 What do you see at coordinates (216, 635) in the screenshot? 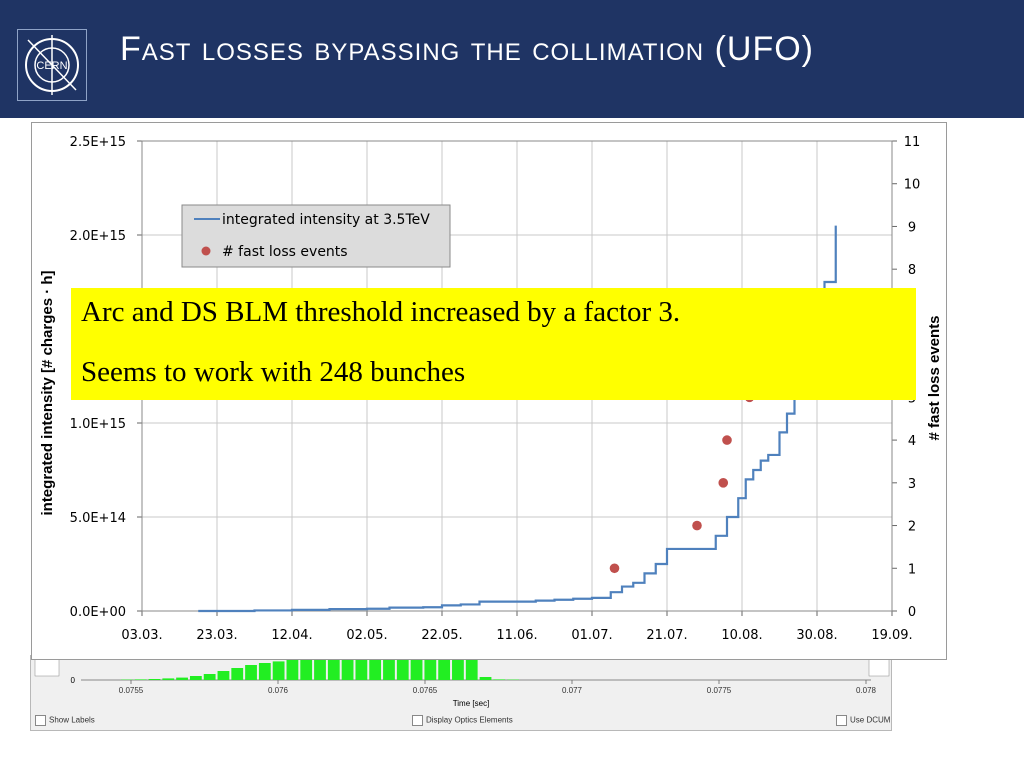
I see `x-tick-label: 23.03.` at bounding box center [216, 635].